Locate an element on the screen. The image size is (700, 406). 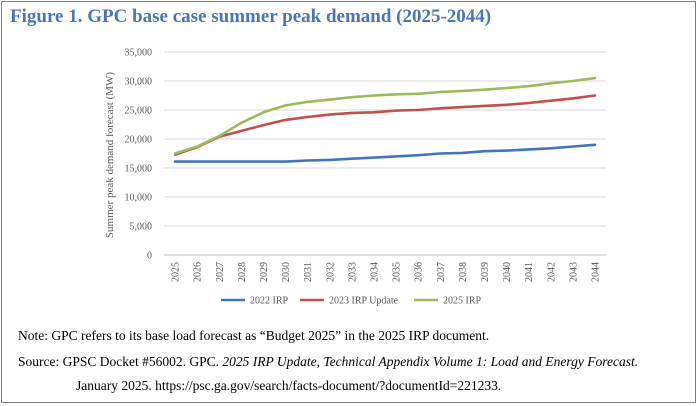
x-tick-2042: 2042 is located at coordinates (551, 272).